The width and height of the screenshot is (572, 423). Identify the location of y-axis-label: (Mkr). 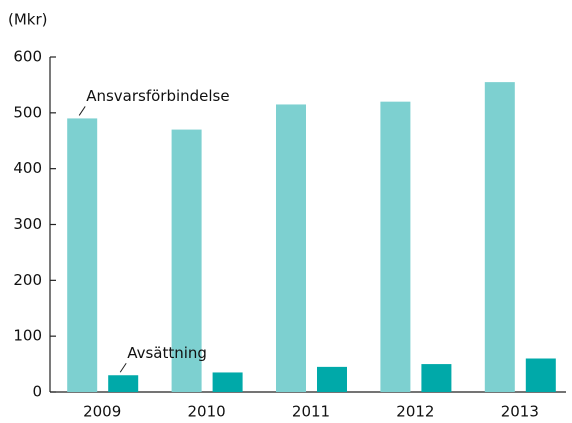
(28, 20).